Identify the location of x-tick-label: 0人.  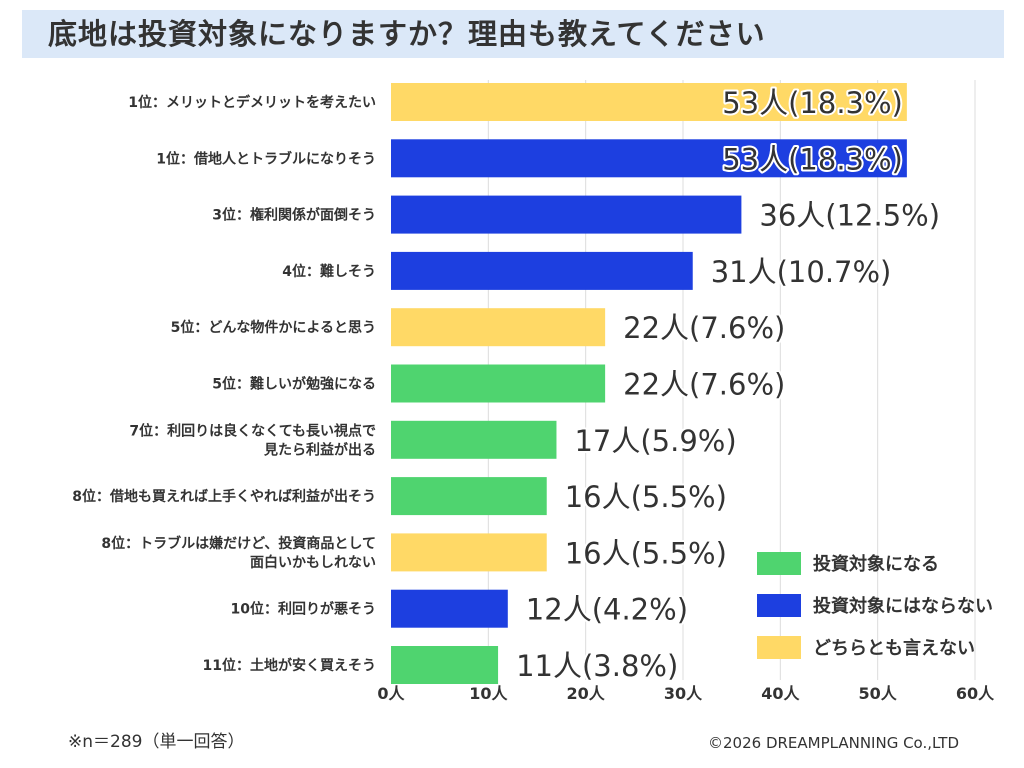
(391, 693).